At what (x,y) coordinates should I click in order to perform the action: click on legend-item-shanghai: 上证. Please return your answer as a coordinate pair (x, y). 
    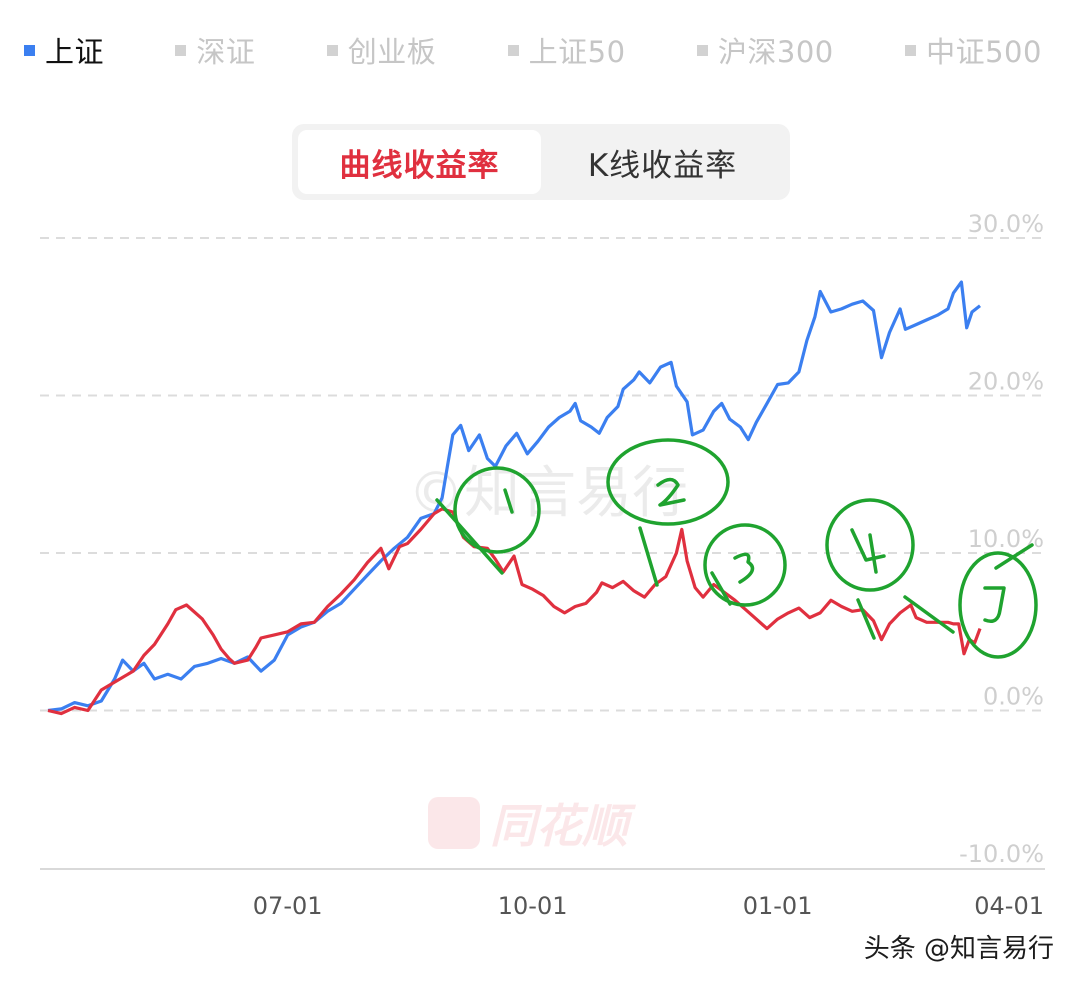
    Looking at the image, I should click on (64, 50).